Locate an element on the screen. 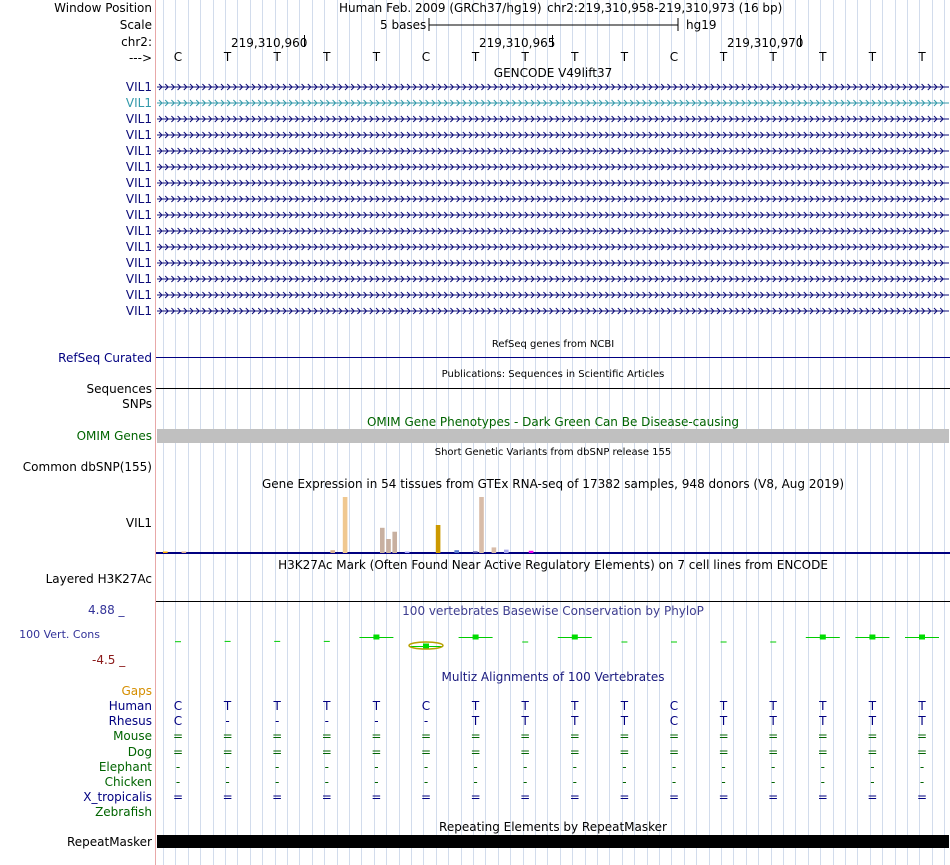 The width and height of the screenshot is (950, 865). gaps-label: Gaps is located at coordinates (136, 691).